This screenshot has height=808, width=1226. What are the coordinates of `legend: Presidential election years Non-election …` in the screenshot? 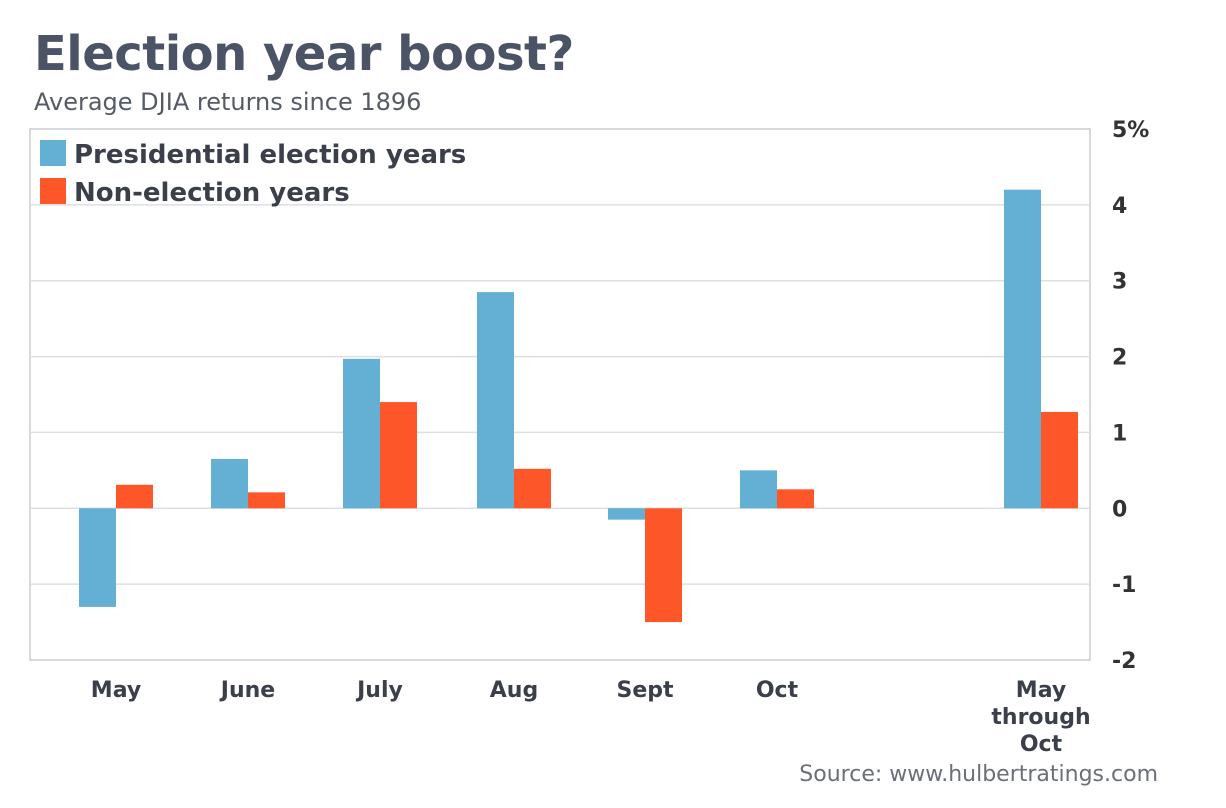 It's located at (253, 174).